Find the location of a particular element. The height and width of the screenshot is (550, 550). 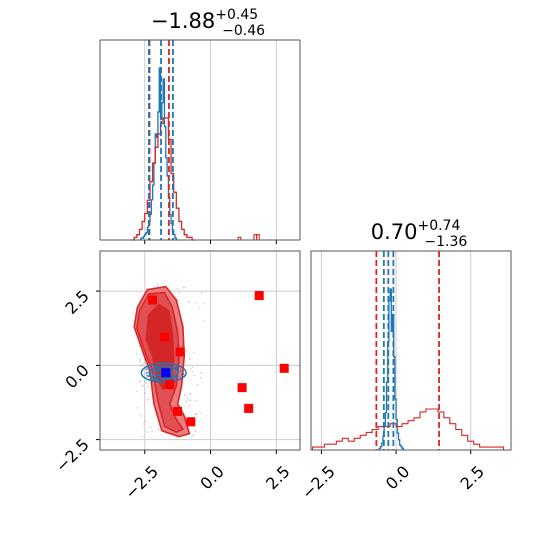

panel-title: −1.88+0.45 −0.46 is located at coordinates (208, 23).